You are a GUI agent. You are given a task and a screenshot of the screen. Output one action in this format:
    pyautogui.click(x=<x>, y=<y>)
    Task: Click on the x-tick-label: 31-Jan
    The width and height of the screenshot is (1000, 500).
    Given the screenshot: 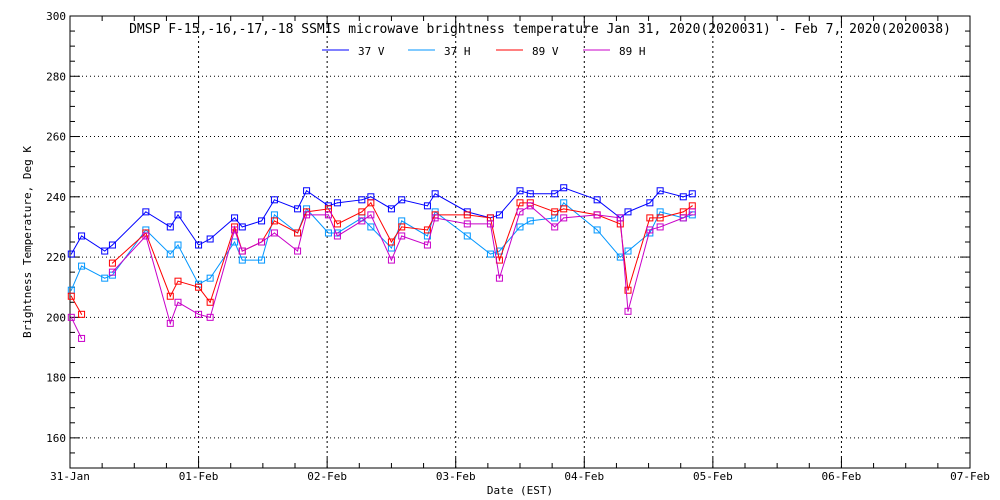 What is the action you would take?
    pyautogui.click(x=70, y=476)
    